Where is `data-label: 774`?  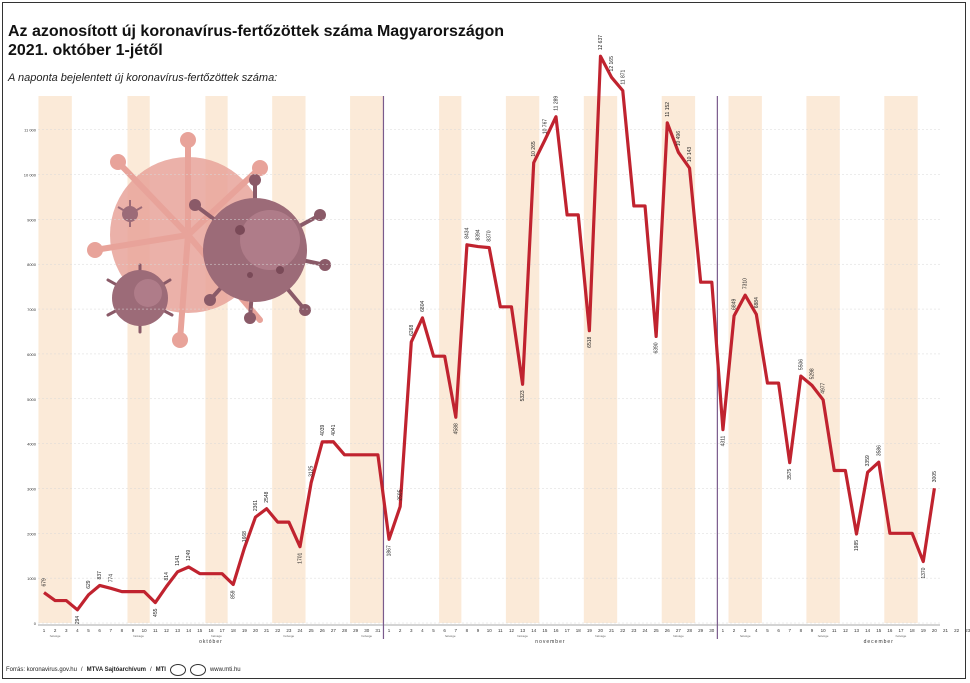 data-label: 774 is located at coordinates (111, 578).